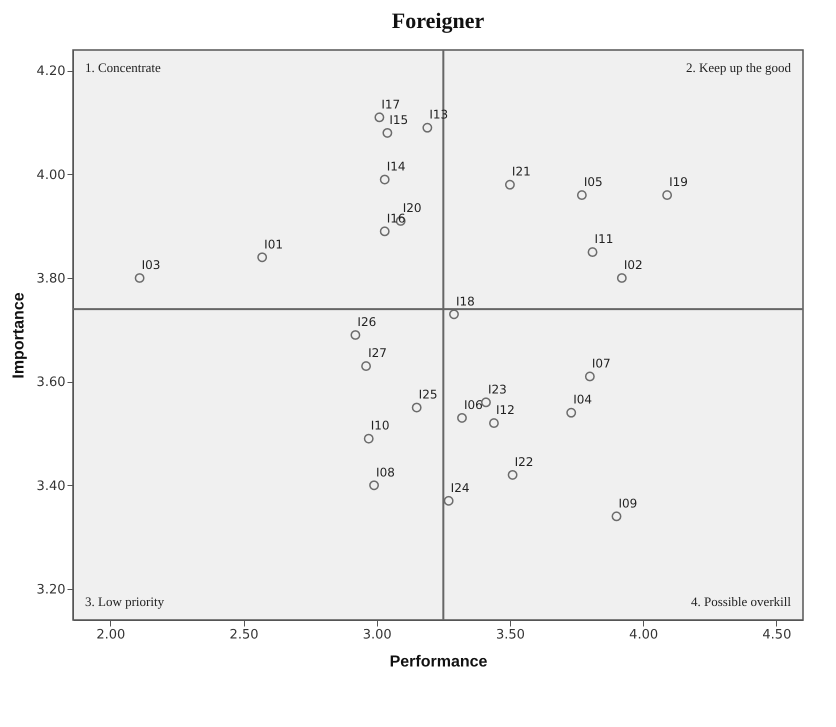 The height and width of the screenshot is (727, 836). I want to click on annotation: I04, so click(582, 399).